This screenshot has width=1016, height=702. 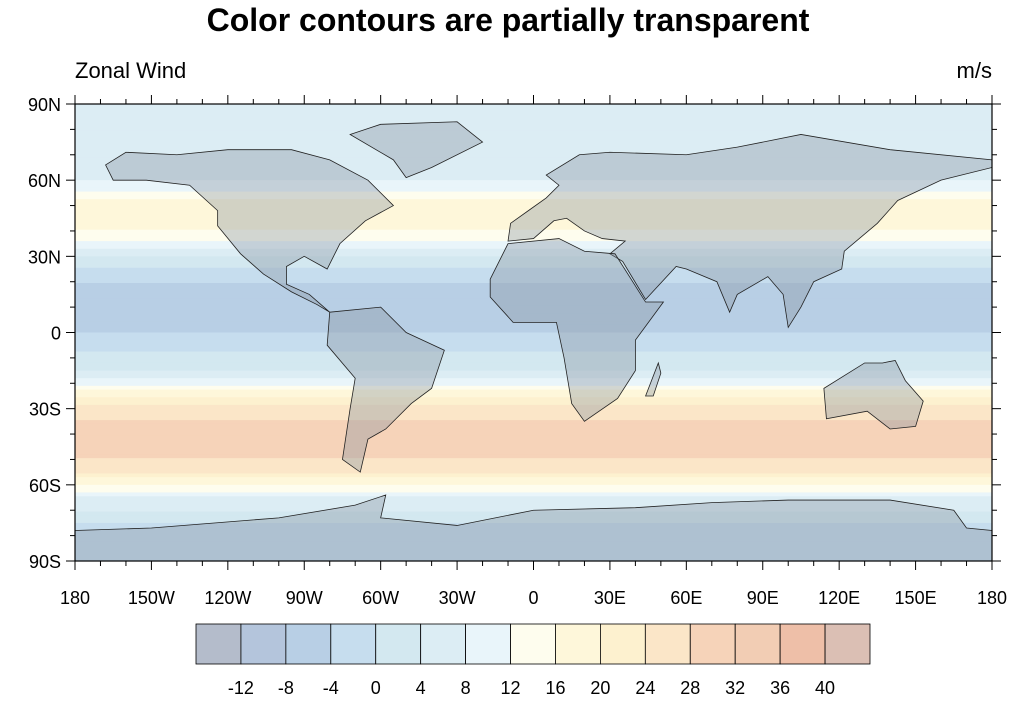 I want to click on colorbar-label: 36, so click(x=780, y=688).